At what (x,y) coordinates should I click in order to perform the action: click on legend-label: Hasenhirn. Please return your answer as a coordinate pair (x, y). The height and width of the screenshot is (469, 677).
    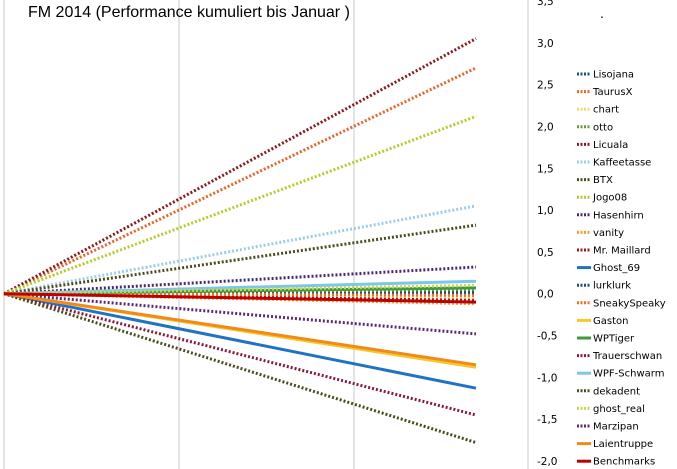
    Looking at the image, I should click on (618, 215).